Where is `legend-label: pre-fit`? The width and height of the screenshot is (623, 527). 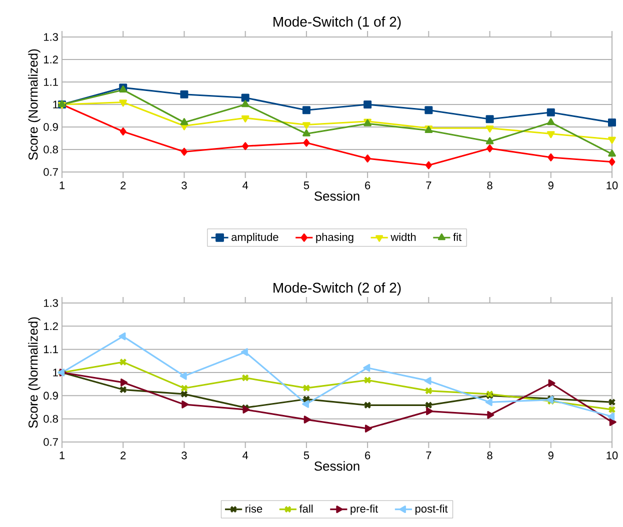 legend-label: pre-fit is located at coordinates (364, 509).